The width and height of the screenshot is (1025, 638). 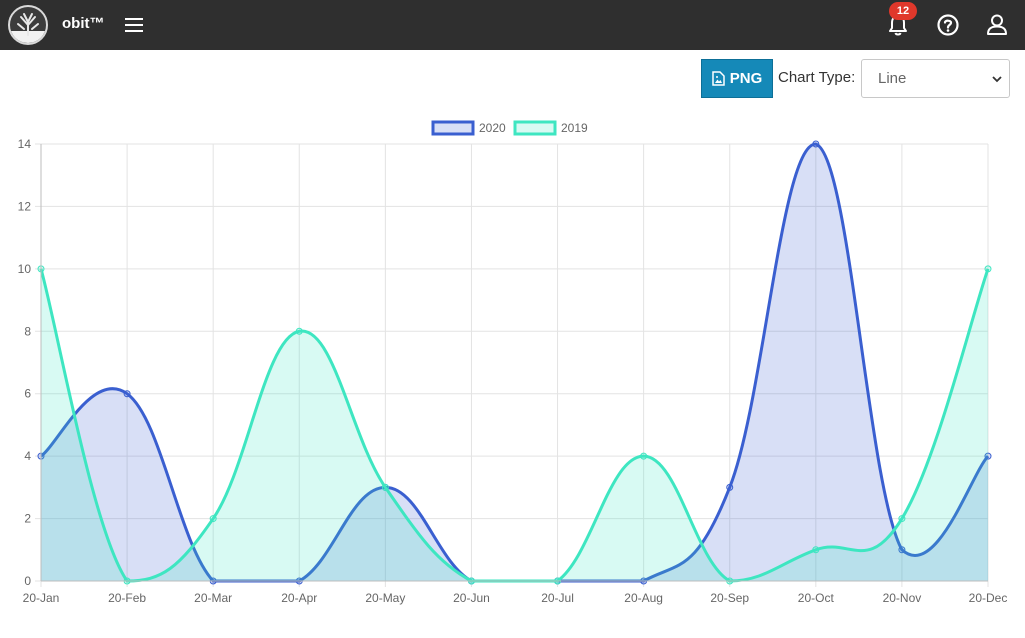 I want to click on notification-badge: 12, so click(x=903, y=11).